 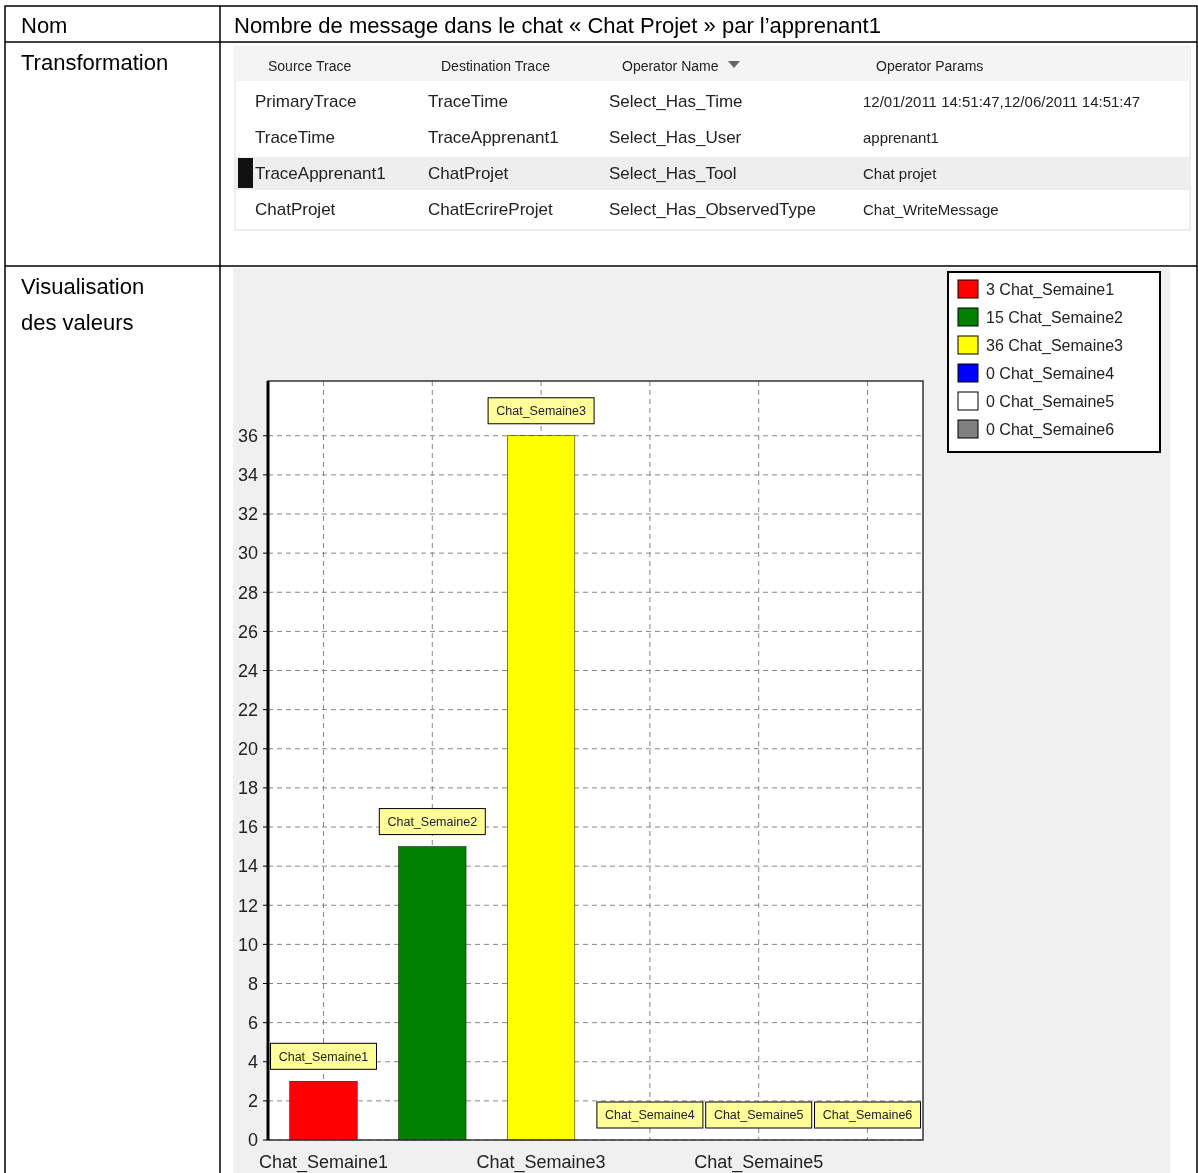 What do you see at coordinates (900, 173) in the screenshot?
I see `text: Chat projet` at bounding box center [900, 173].